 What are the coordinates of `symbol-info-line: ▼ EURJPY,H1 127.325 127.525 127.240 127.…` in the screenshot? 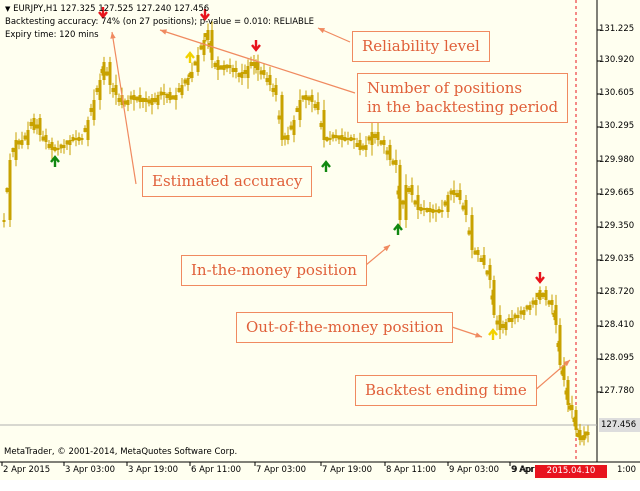 It's located at (107, 9).